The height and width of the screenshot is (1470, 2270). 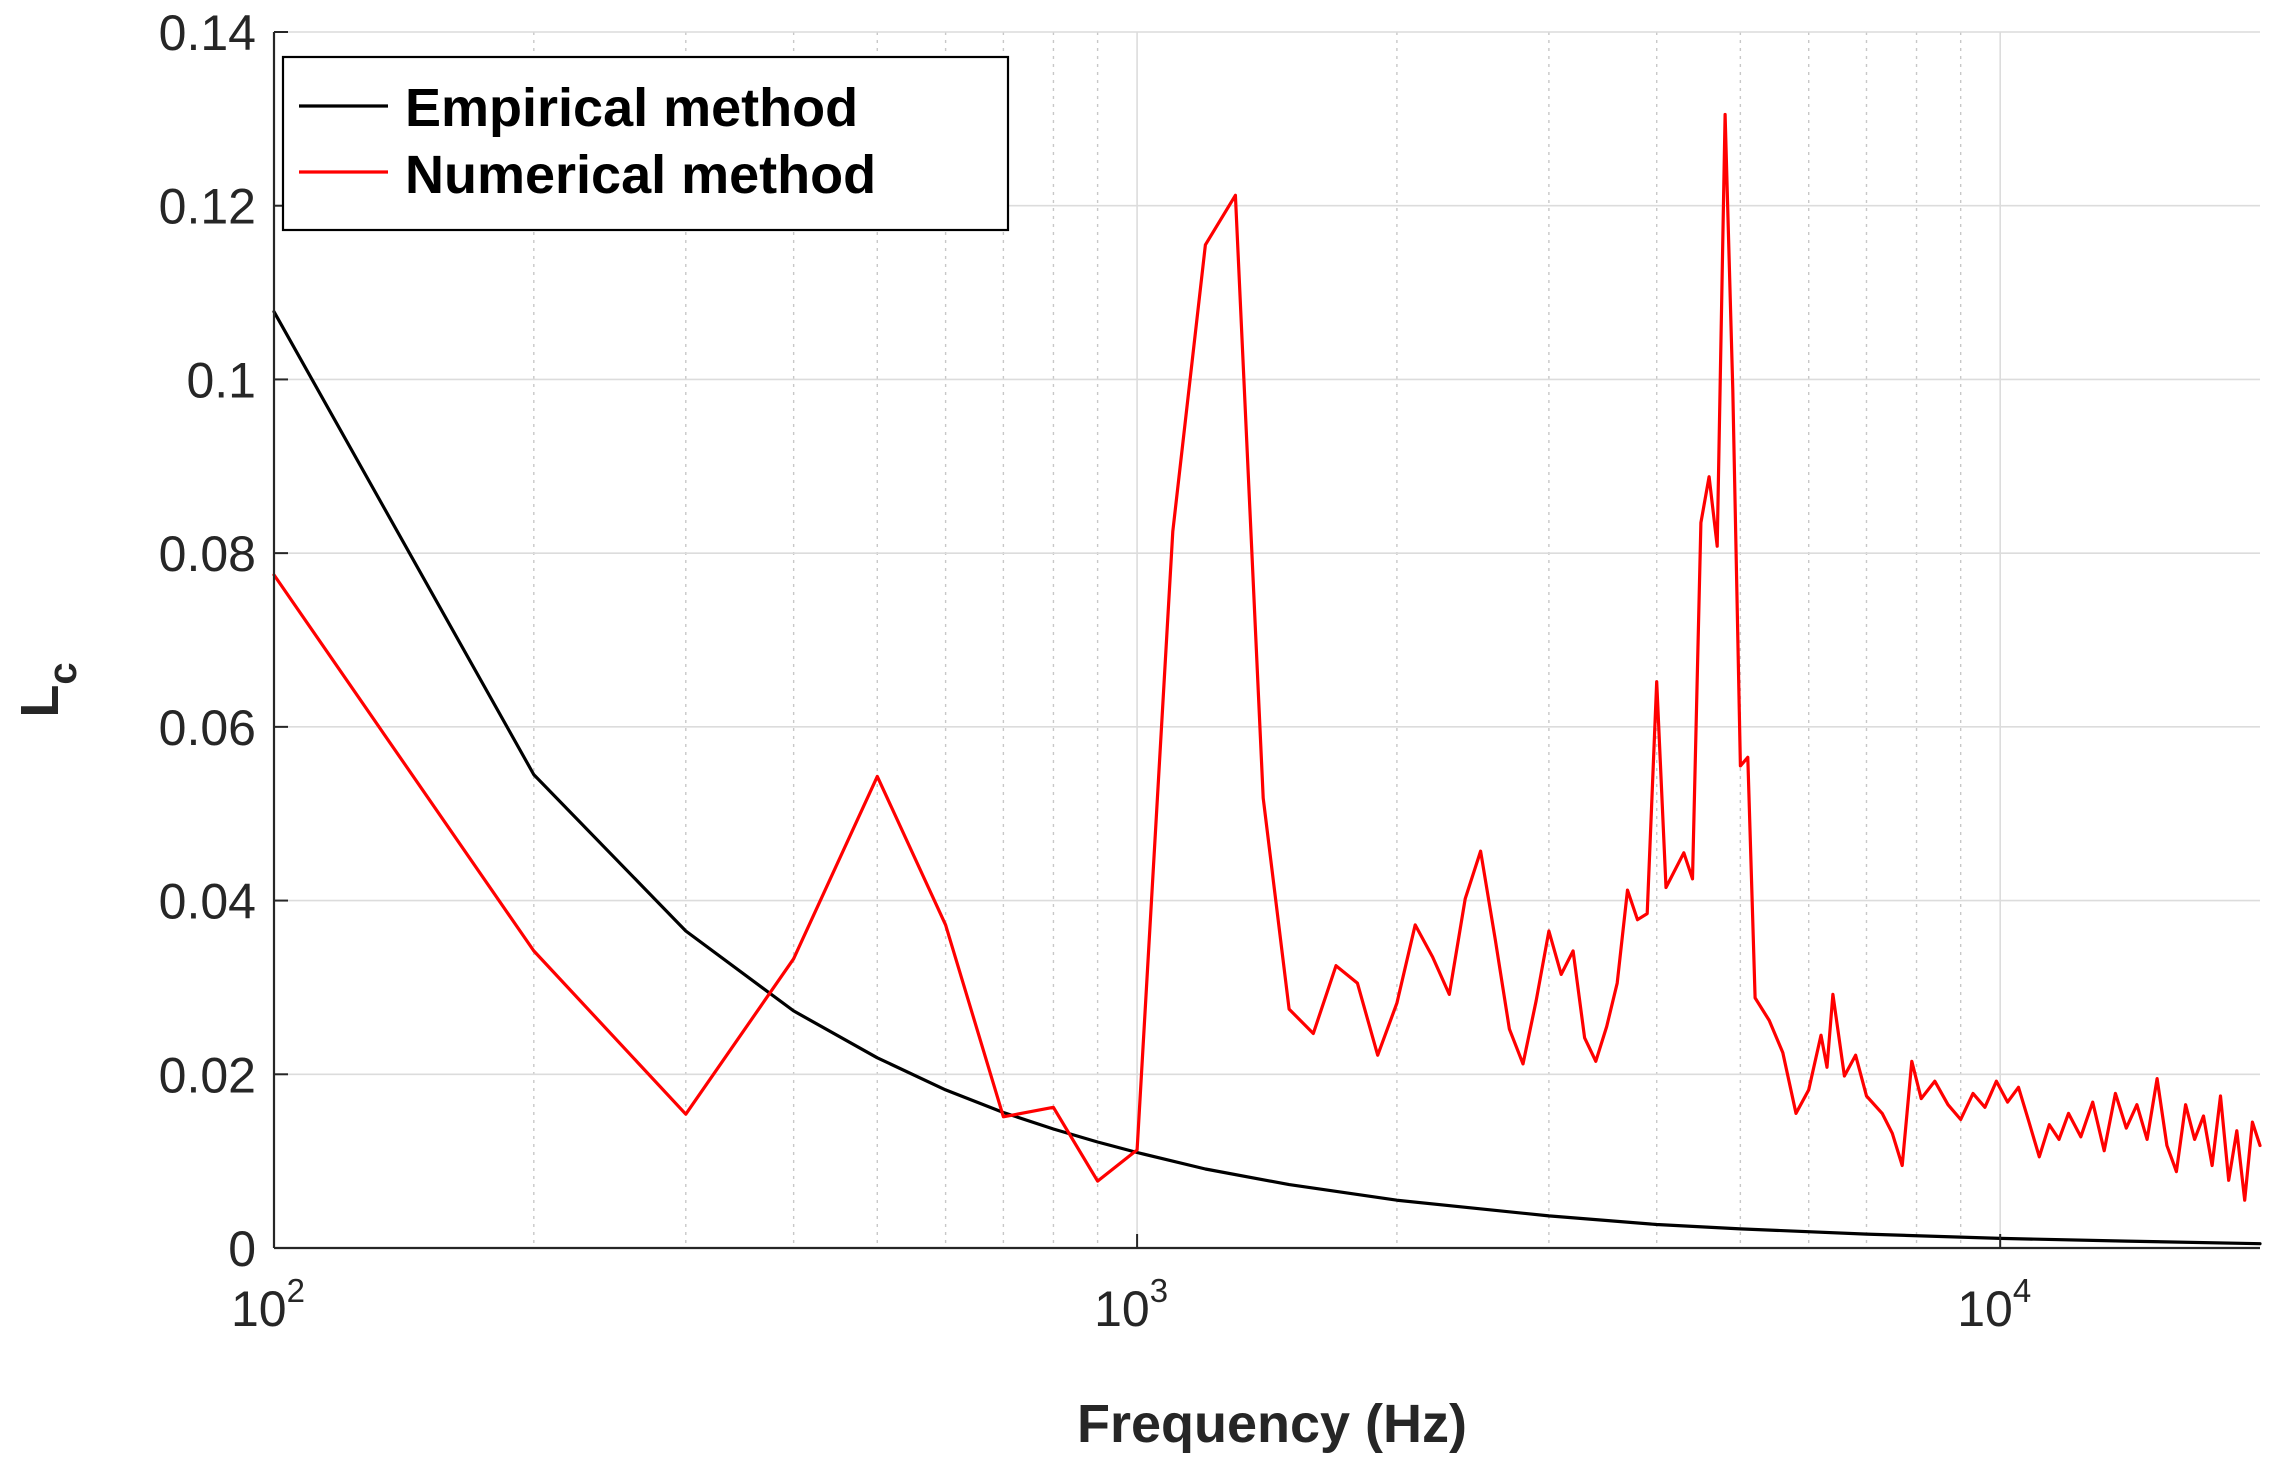 What do you see at coordinates (207, 554) in the screenshot?
I see `y-tick-label: 0.08` at bounding box center [207, 554].